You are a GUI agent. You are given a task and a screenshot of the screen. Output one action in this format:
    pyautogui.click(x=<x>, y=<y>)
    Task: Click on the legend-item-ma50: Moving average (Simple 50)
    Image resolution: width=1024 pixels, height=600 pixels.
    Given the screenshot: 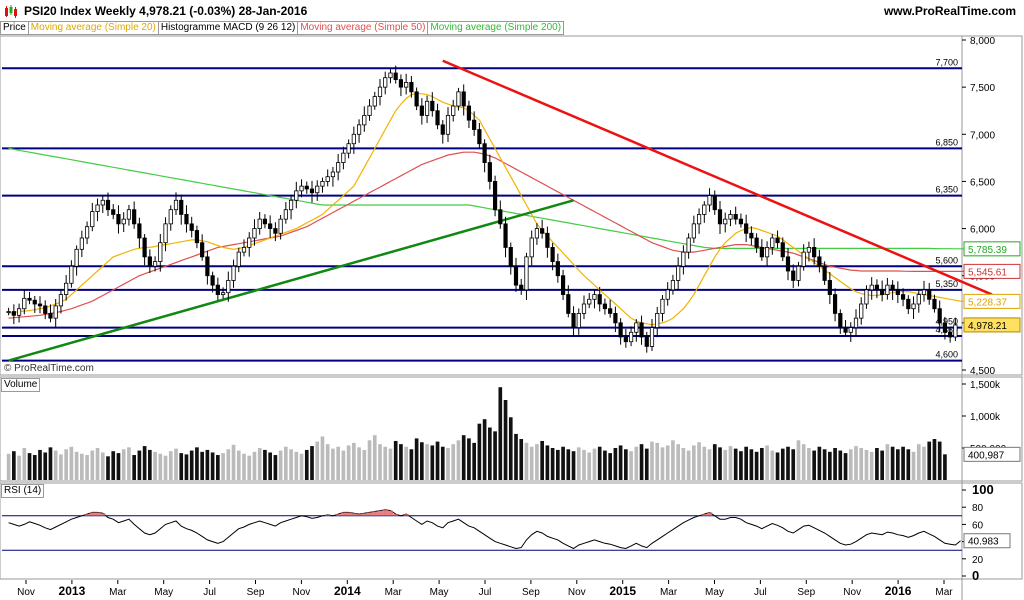 What is the action you would take?
    pyautogui.click(x=363, y=28)
    